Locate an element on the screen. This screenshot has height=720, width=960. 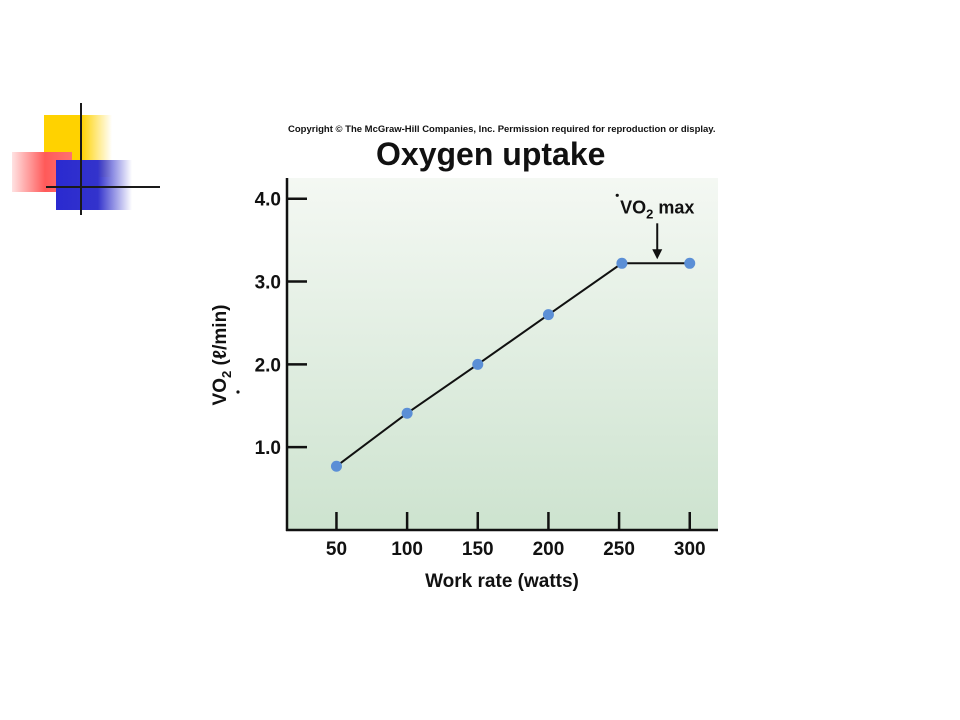
horizontal-line is located at coordinates (103, 187).